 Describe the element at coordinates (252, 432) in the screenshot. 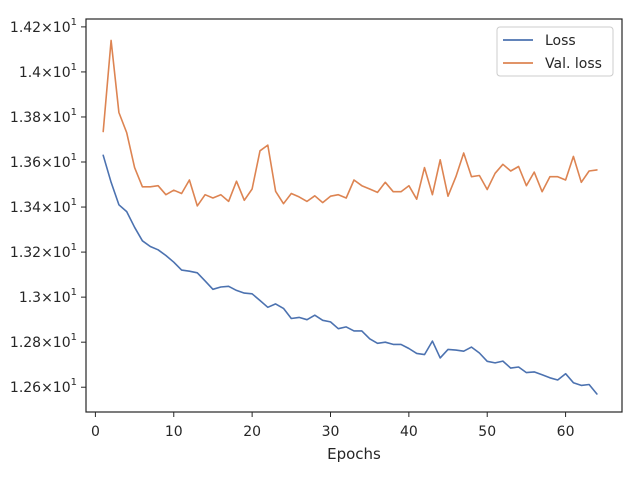

I see `x-tick-label: 20` at that location.